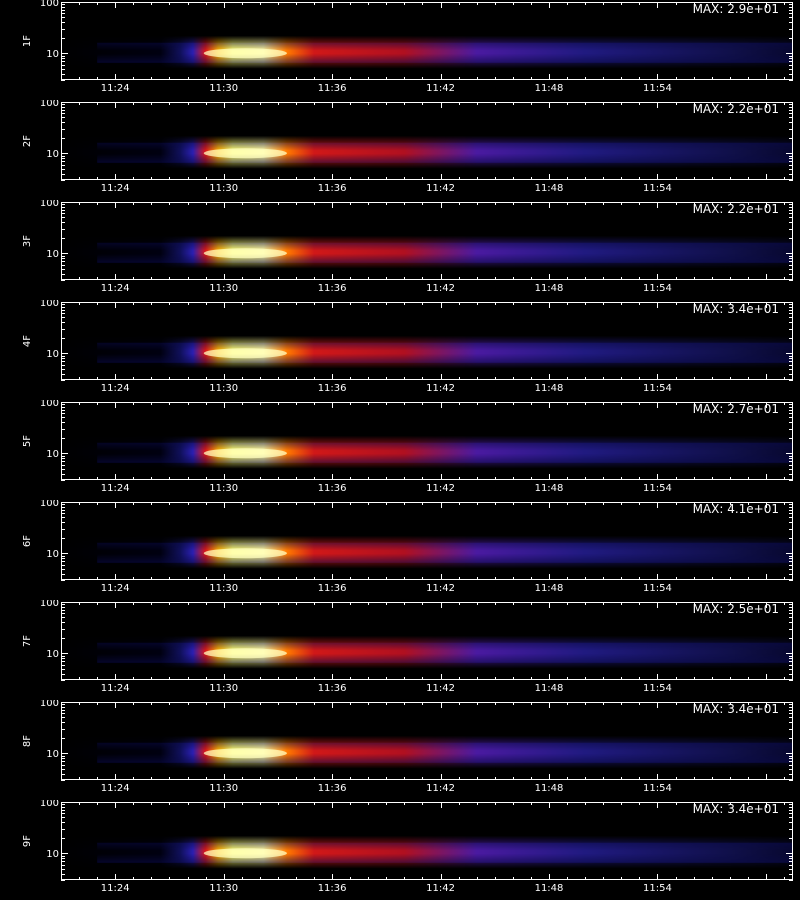  What do you see at coordinates (27, 241) in the screenshot?
I see `panel-y-label: 3F` at bounding box center [27, 241].